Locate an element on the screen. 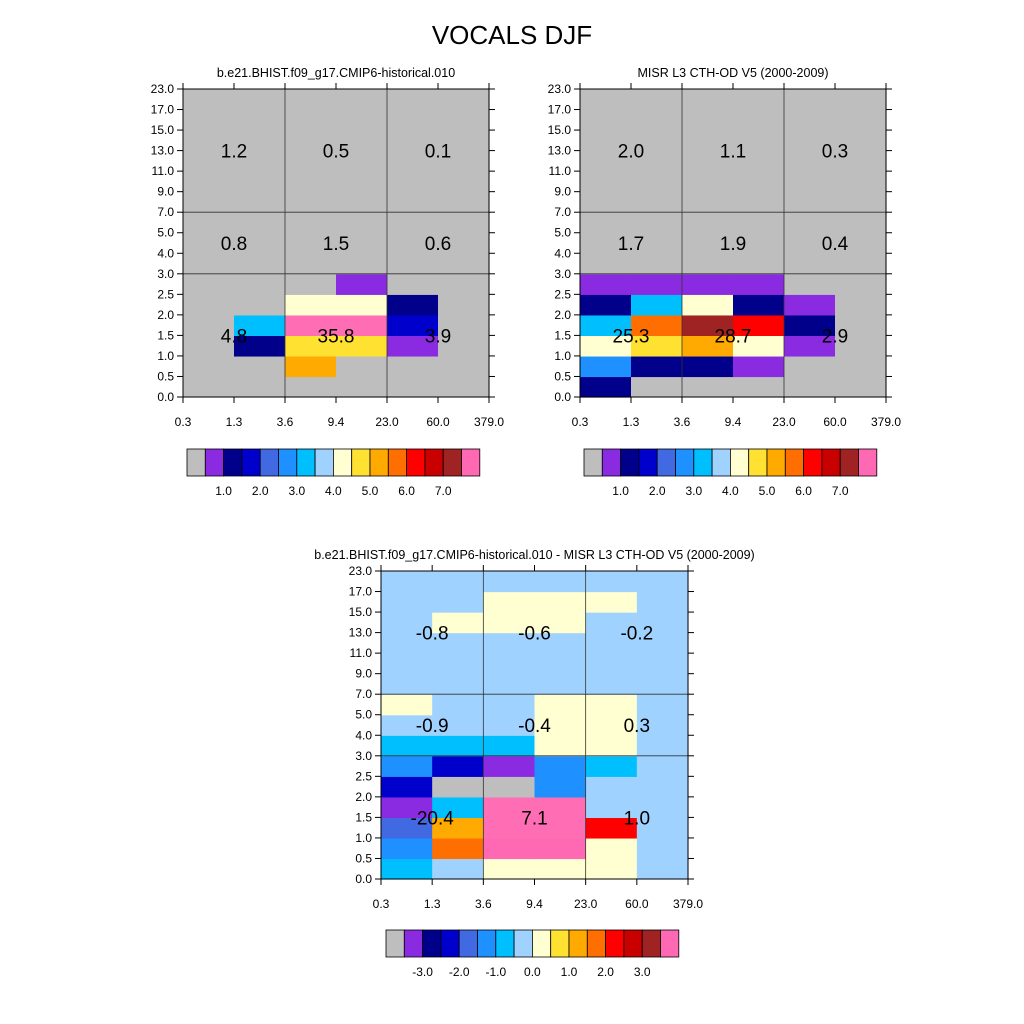 Image resolution: width=1024 pixels, height=1024 pixels. y-tick-label: 13.0 is located at coordinates (560, 151).